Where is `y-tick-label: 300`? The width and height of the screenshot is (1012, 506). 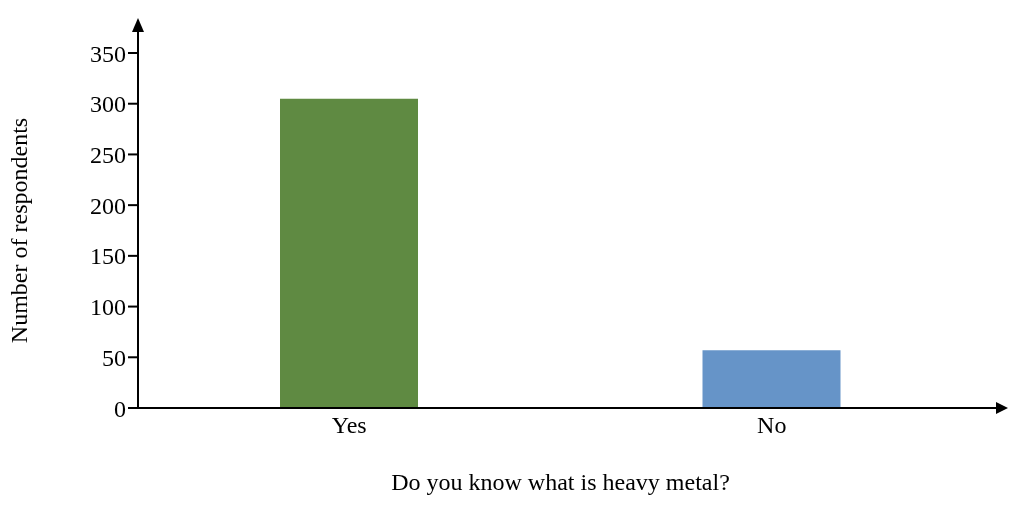 y-tick-label: 300 is located at coordinates (108, 104).